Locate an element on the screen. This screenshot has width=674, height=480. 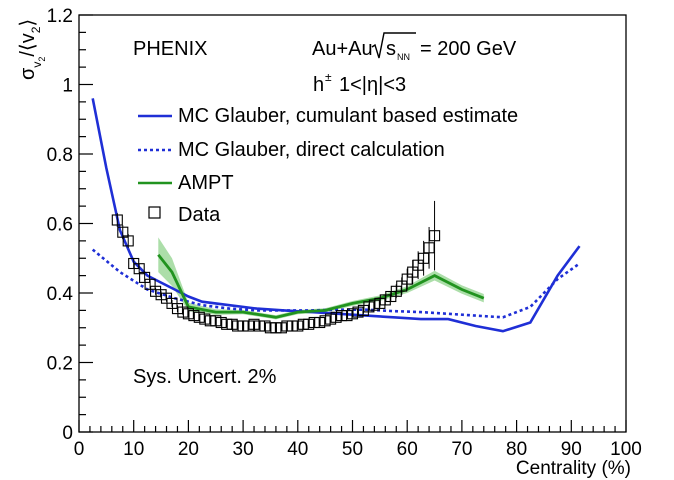
y-axis-title-rest-open: /⟨v is located at coordinates (28, 44).